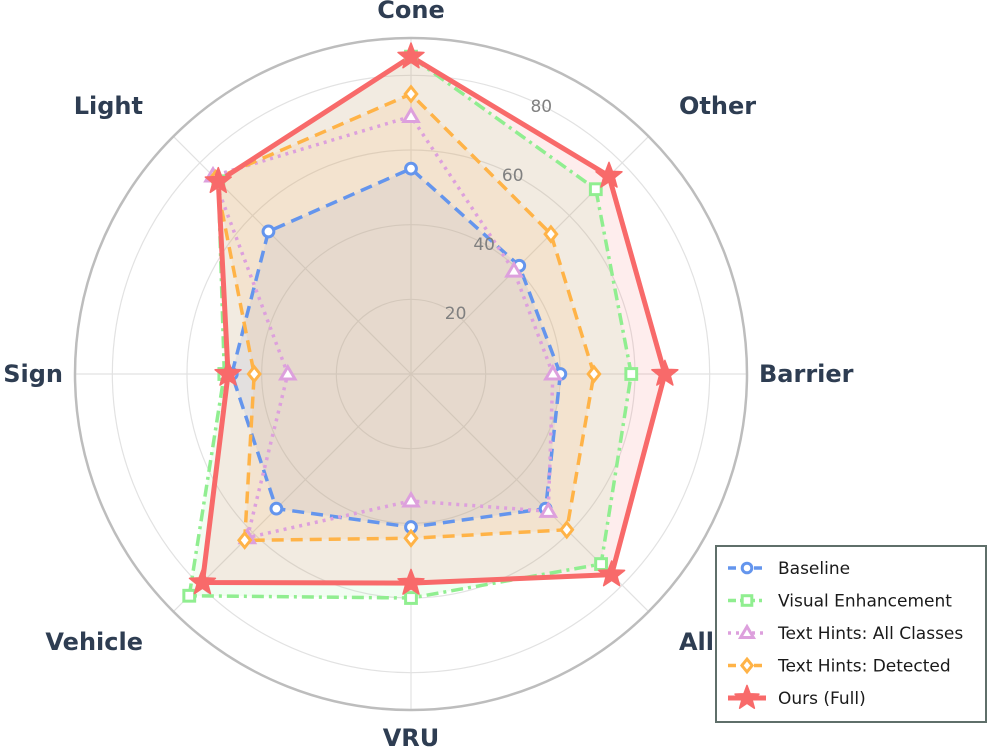 This screenshot has height=751, width=997. I want to click on legend-label-text-hints-detected: Text Hints: Detected, so click(864, 667).